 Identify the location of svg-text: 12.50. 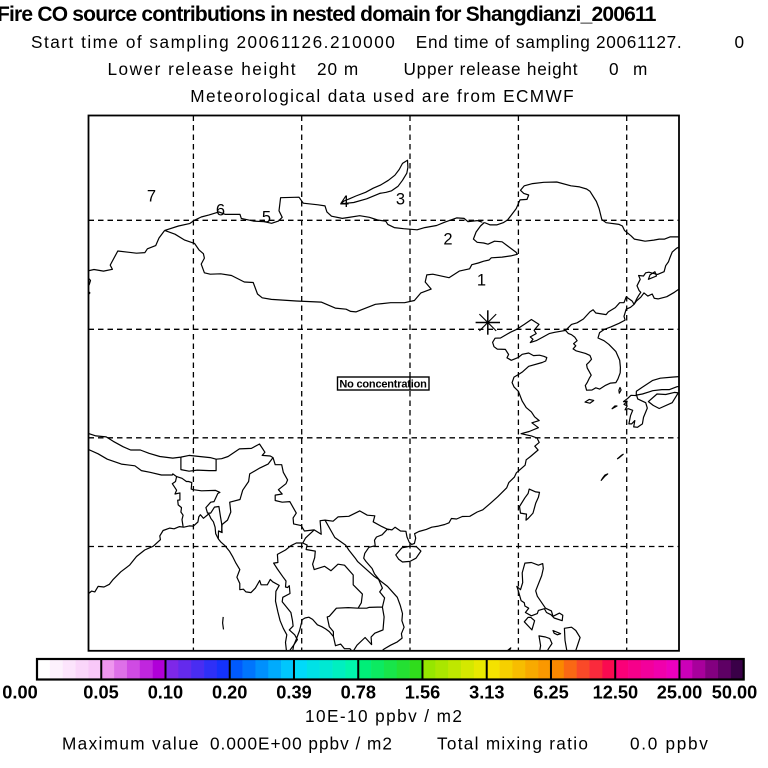
(616, 693).